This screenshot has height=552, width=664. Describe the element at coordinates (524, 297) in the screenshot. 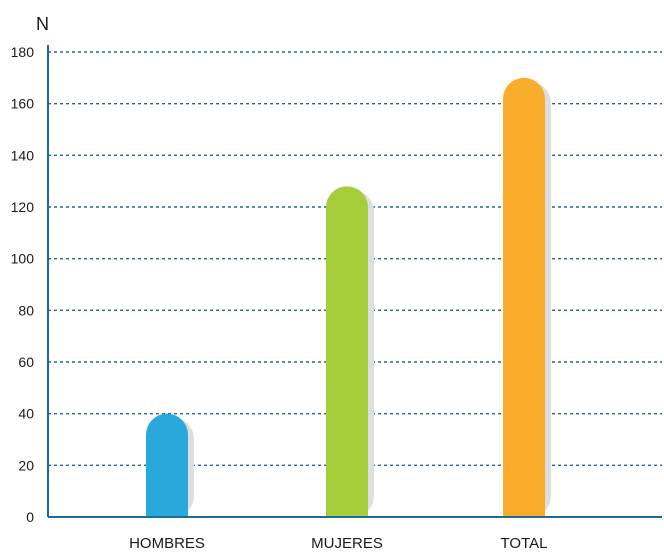

I see `bar-total` at that location.